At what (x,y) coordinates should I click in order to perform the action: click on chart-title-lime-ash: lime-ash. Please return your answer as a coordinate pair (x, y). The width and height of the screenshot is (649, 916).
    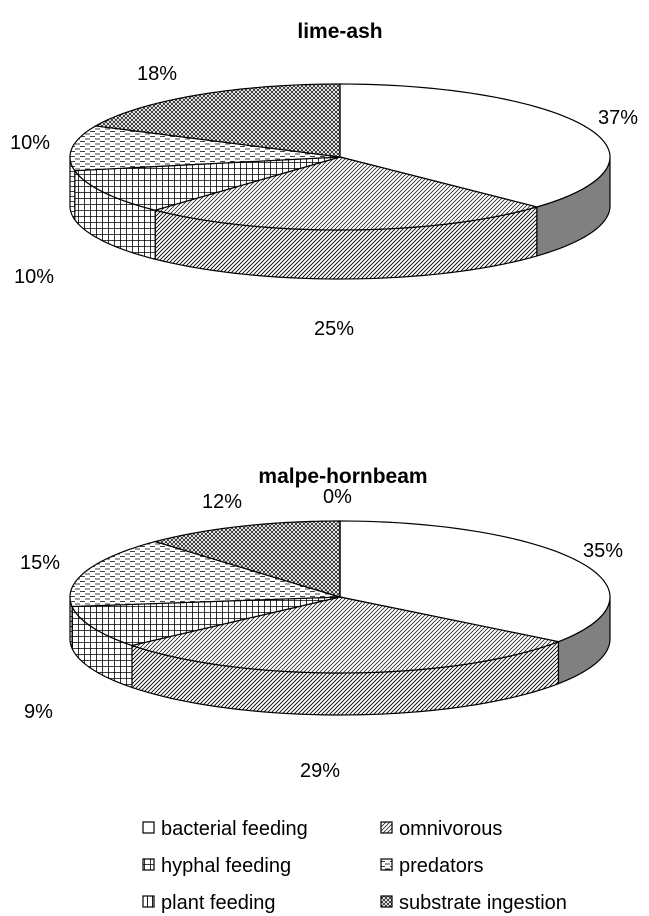
    Looking at the image, I should click on (339, 31).